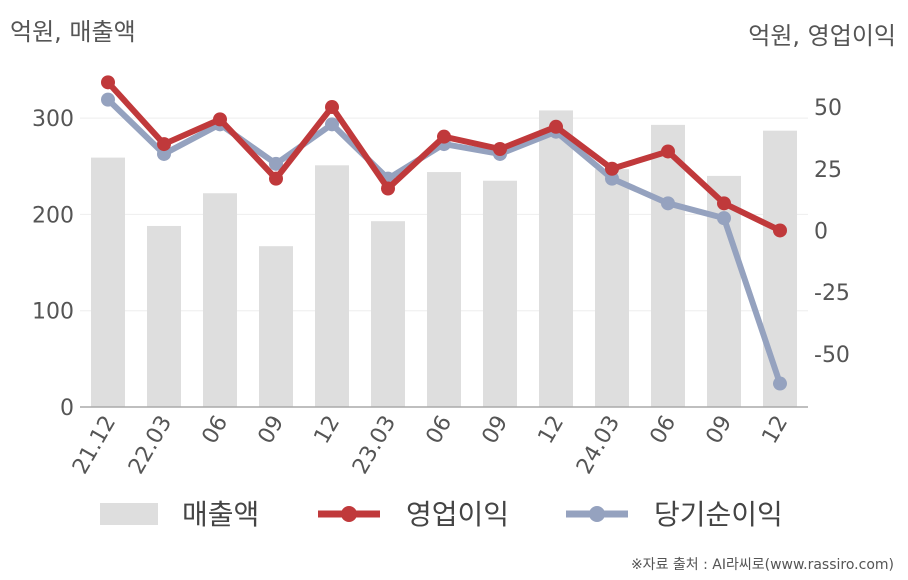 This screenshot has height=580, width=908. Describe the element at coordinates (598, 445) in the screenshot. I see `x-tick-label: 24.03` at that location.